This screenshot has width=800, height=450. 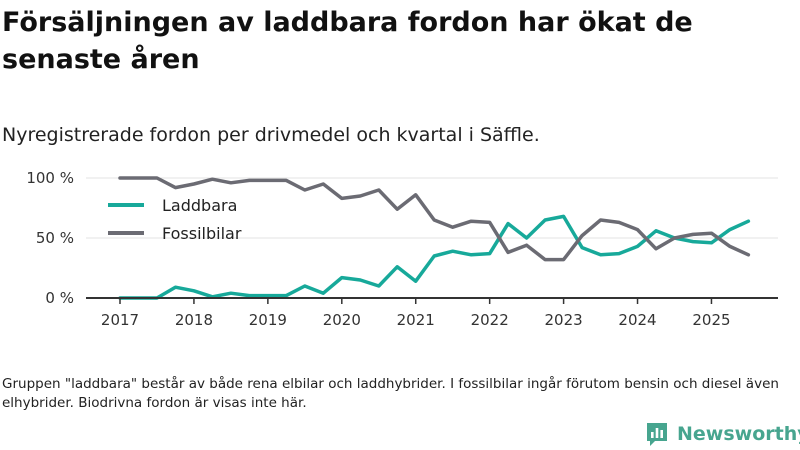 What do you see at coordinates (711, 320) in the screenshot?
I see `x-tick-label-2025: 2025` at bounding box center [711, 320].